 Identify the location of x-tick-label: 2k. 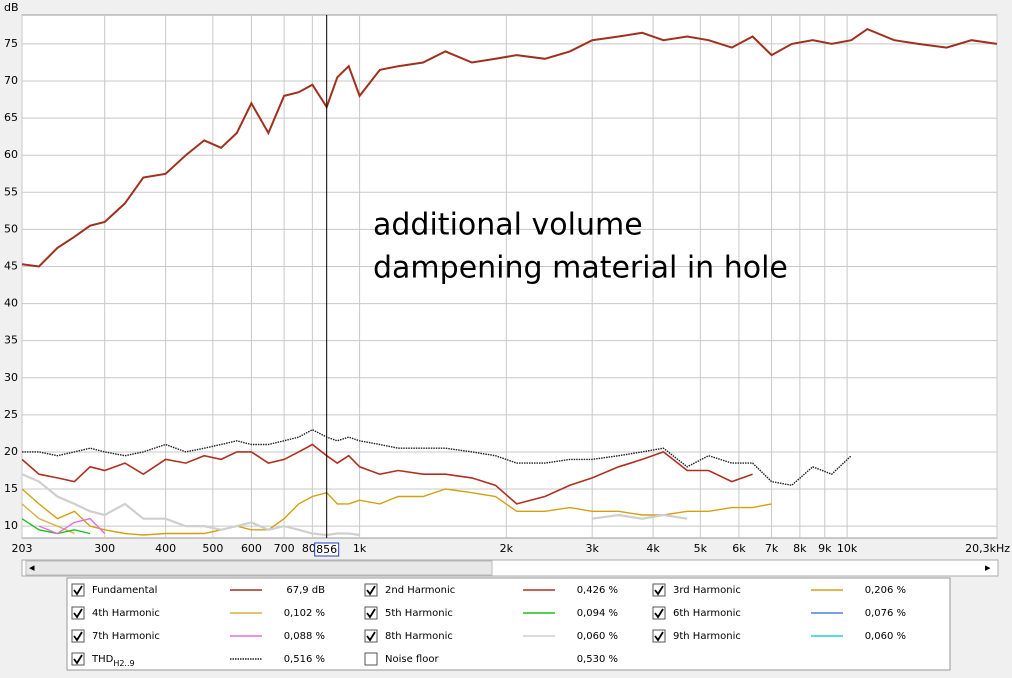
(507, 548).